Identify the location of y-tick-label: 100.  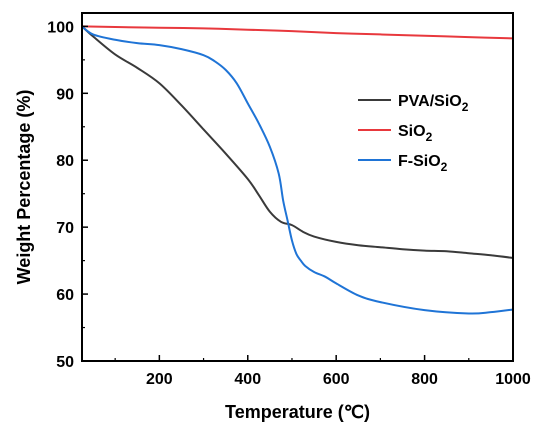
(60, 27).